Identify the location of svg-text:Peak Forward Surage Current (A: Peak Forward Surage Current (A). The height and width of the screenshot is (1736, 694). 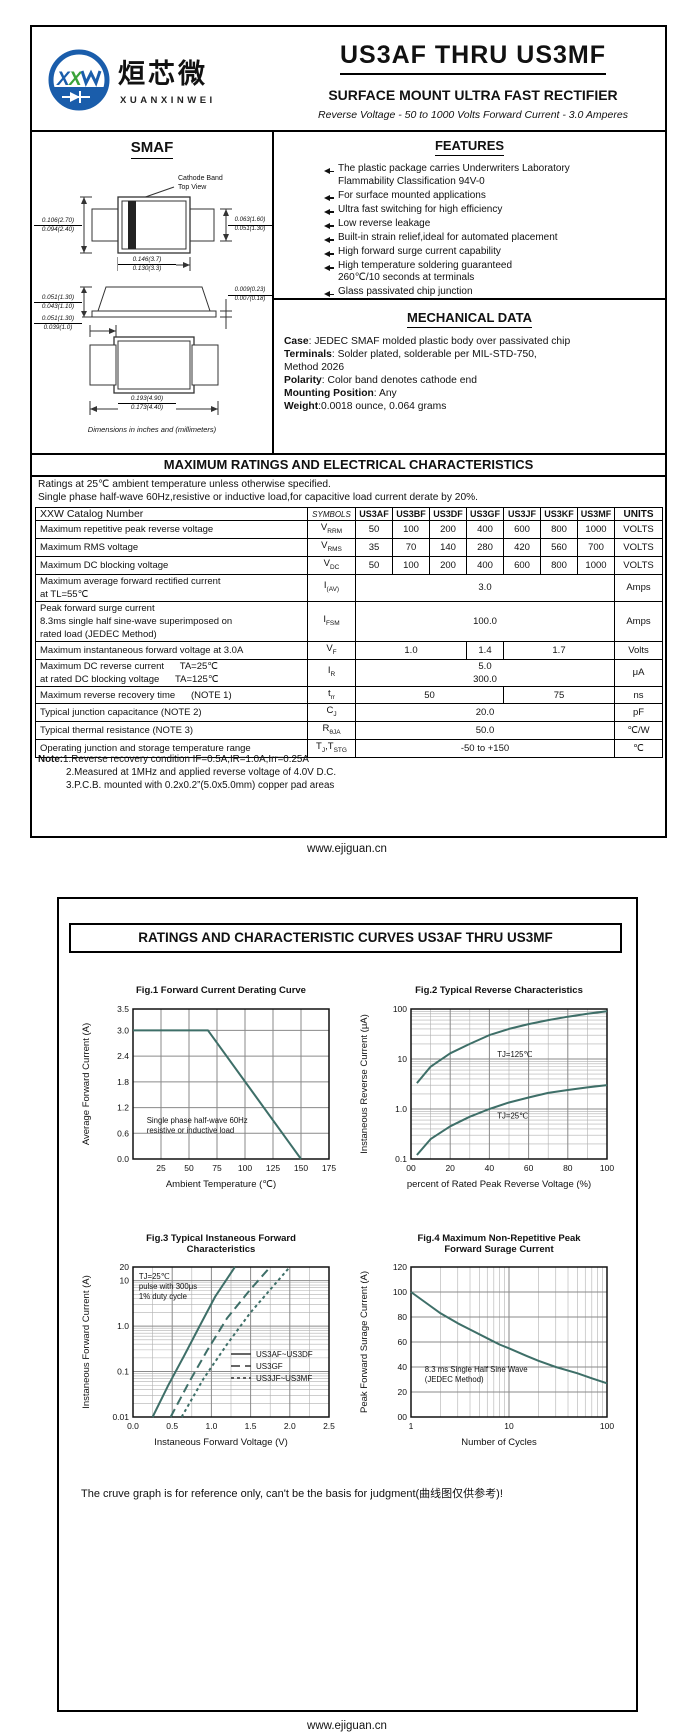
(364, 1342).